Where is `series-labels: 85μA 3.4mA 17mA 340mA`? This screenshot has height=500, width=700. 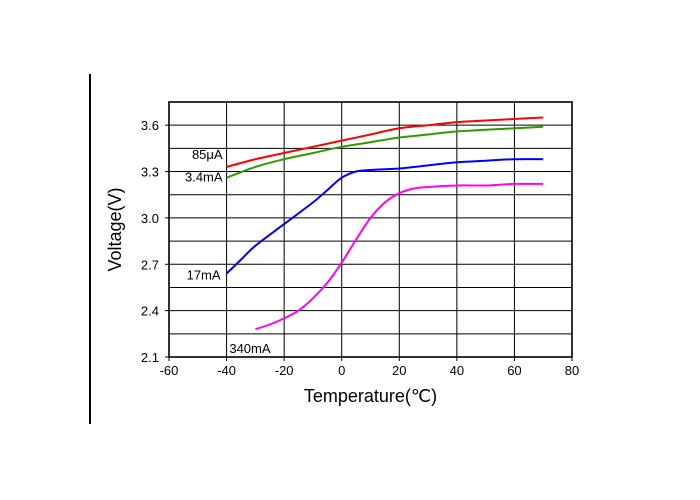 series-labels: 85μA 3.4mA 17mA 340mA is located at coordinates (228, 251).